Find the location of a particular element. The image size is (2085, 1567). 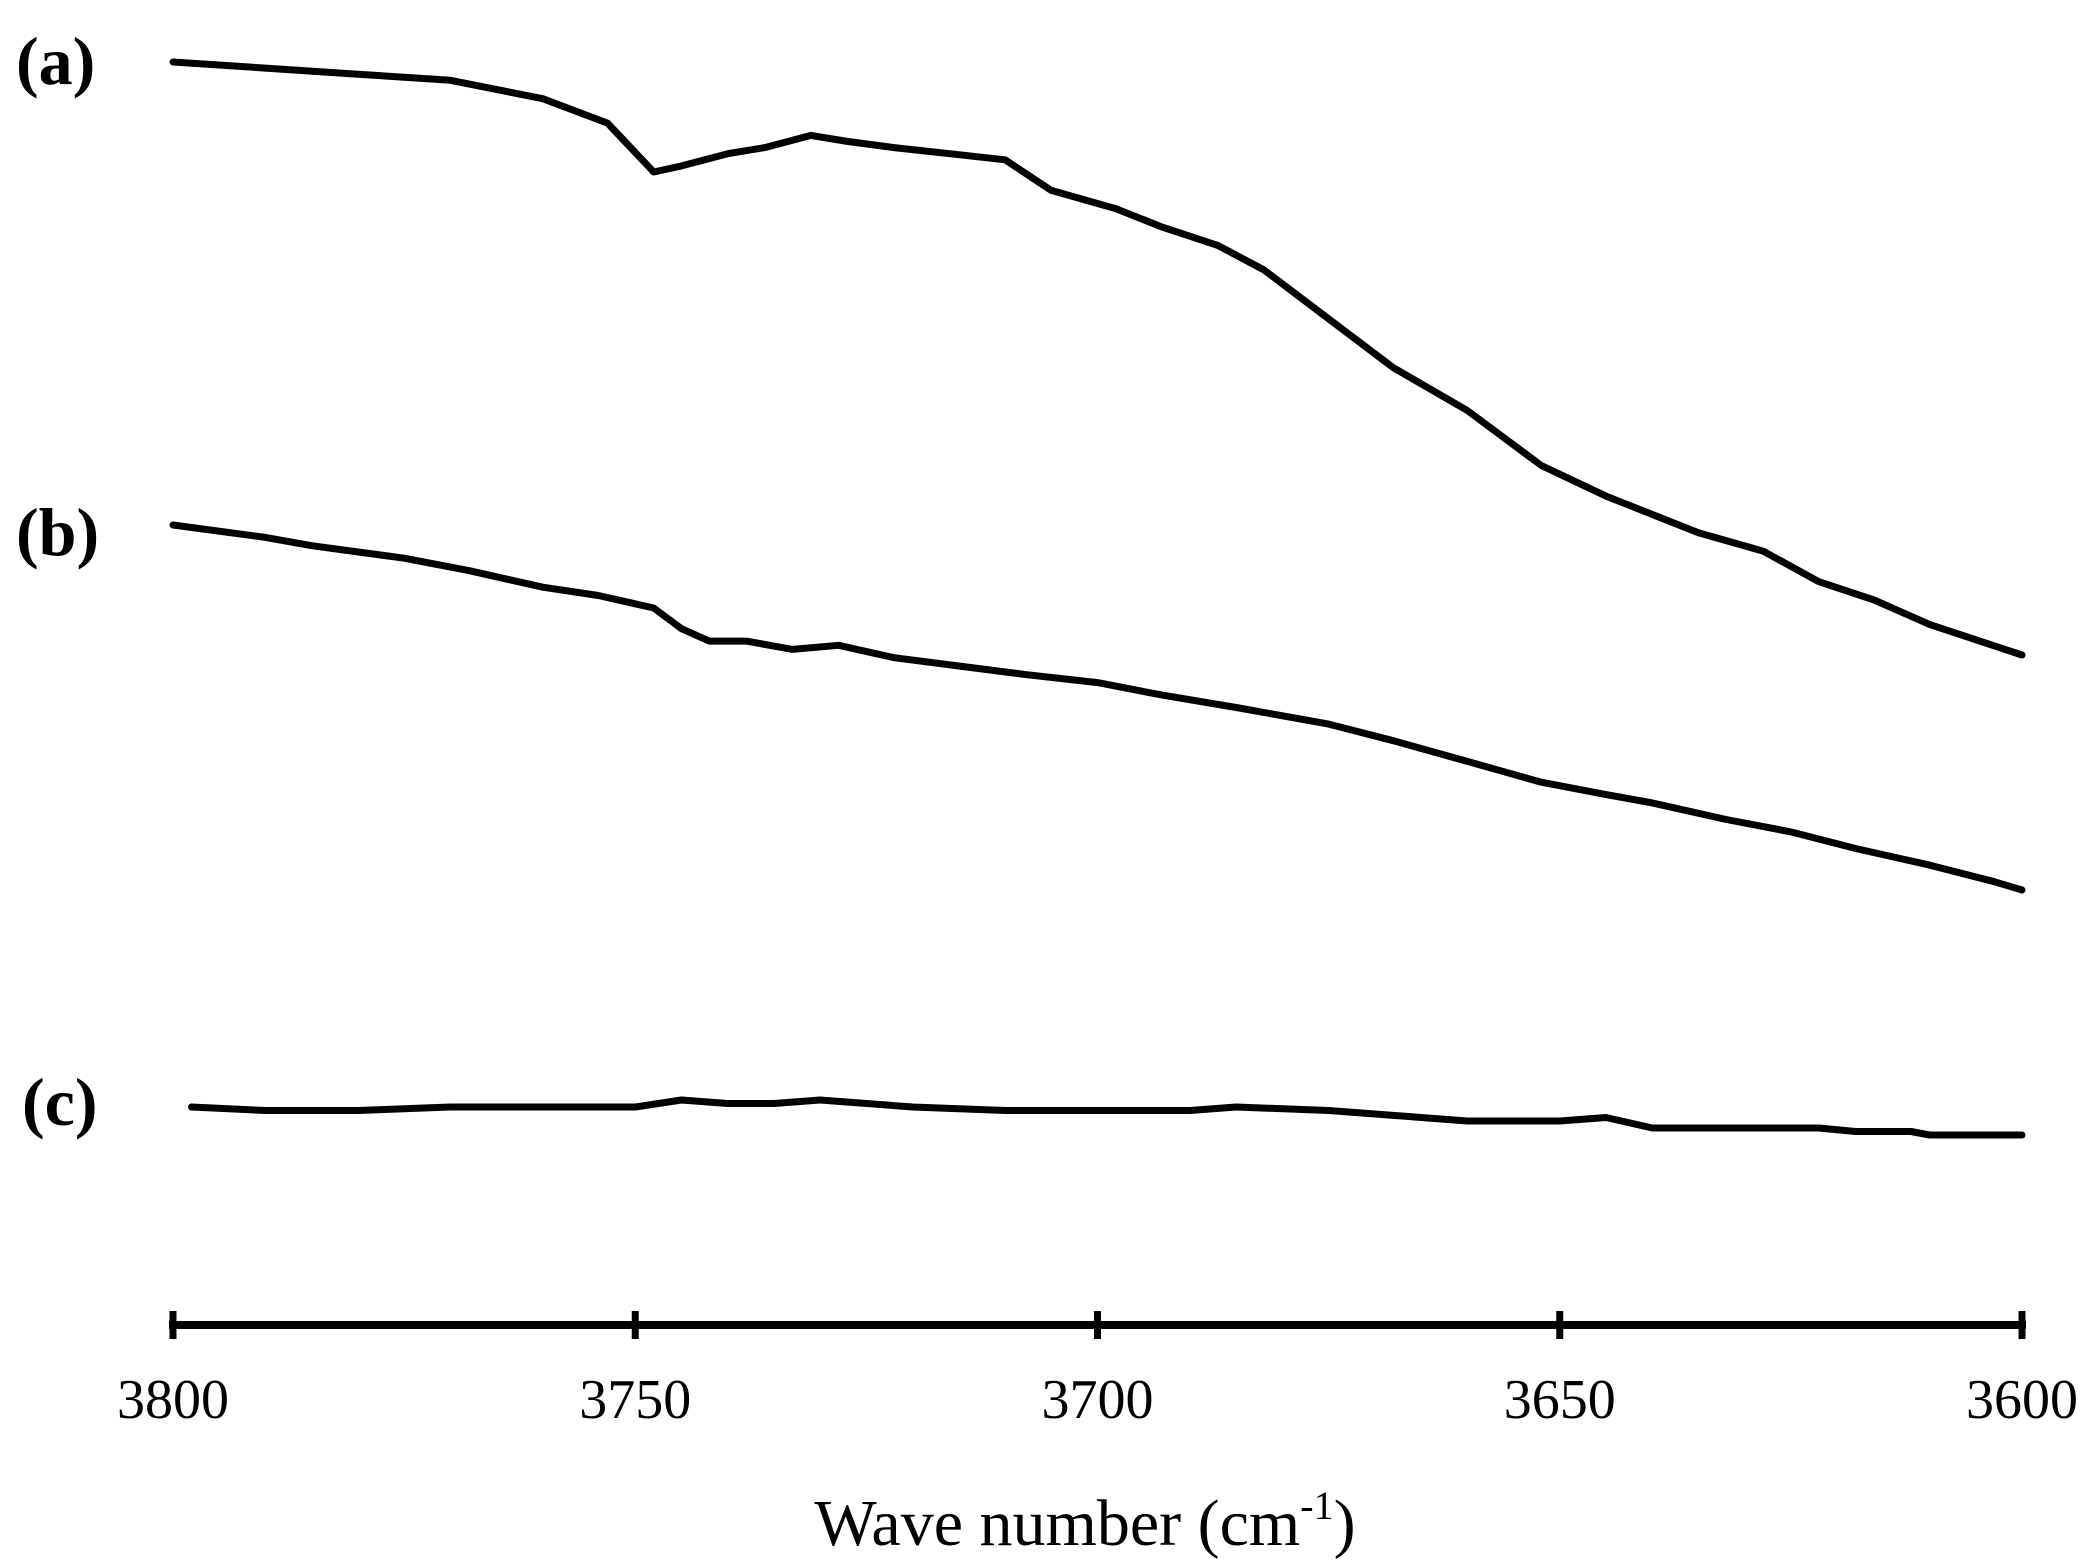

x-axis-ticks: 3800 3750 3700 3650 3600 is located at coordinates (1097, 1371).